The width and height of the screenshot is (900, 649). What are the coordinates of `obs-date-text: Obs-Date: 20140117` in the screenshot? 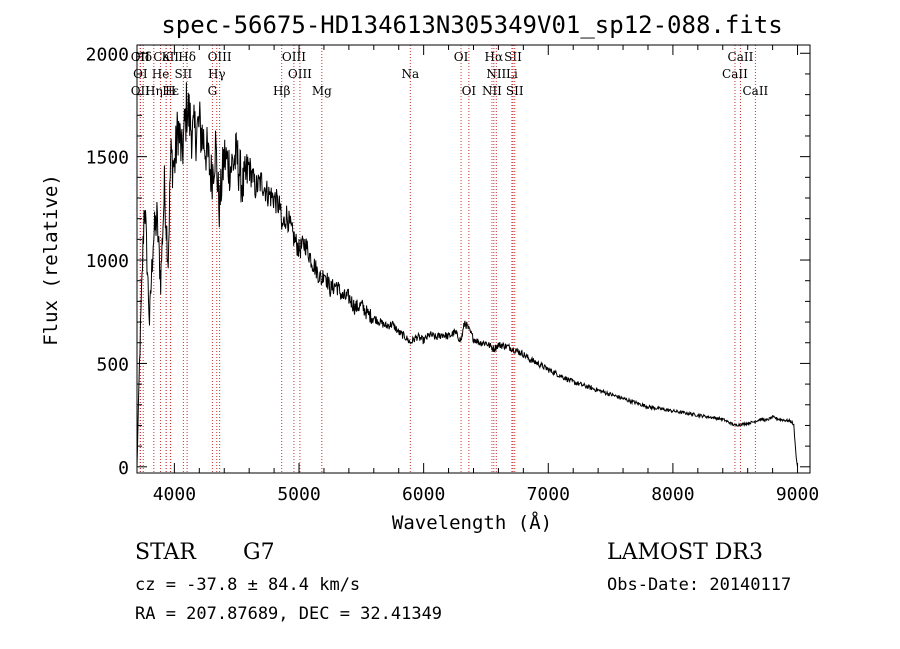 It's located at (699, 585).